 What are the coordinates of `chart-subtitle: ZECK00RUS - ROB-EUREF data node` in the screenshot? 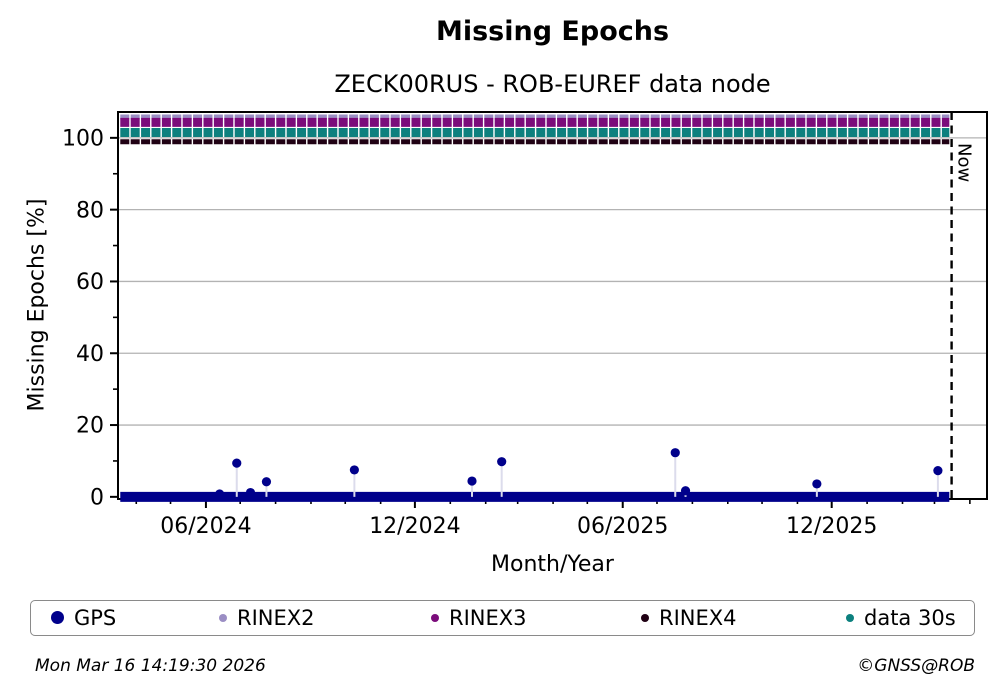 It's located at (552, 84).